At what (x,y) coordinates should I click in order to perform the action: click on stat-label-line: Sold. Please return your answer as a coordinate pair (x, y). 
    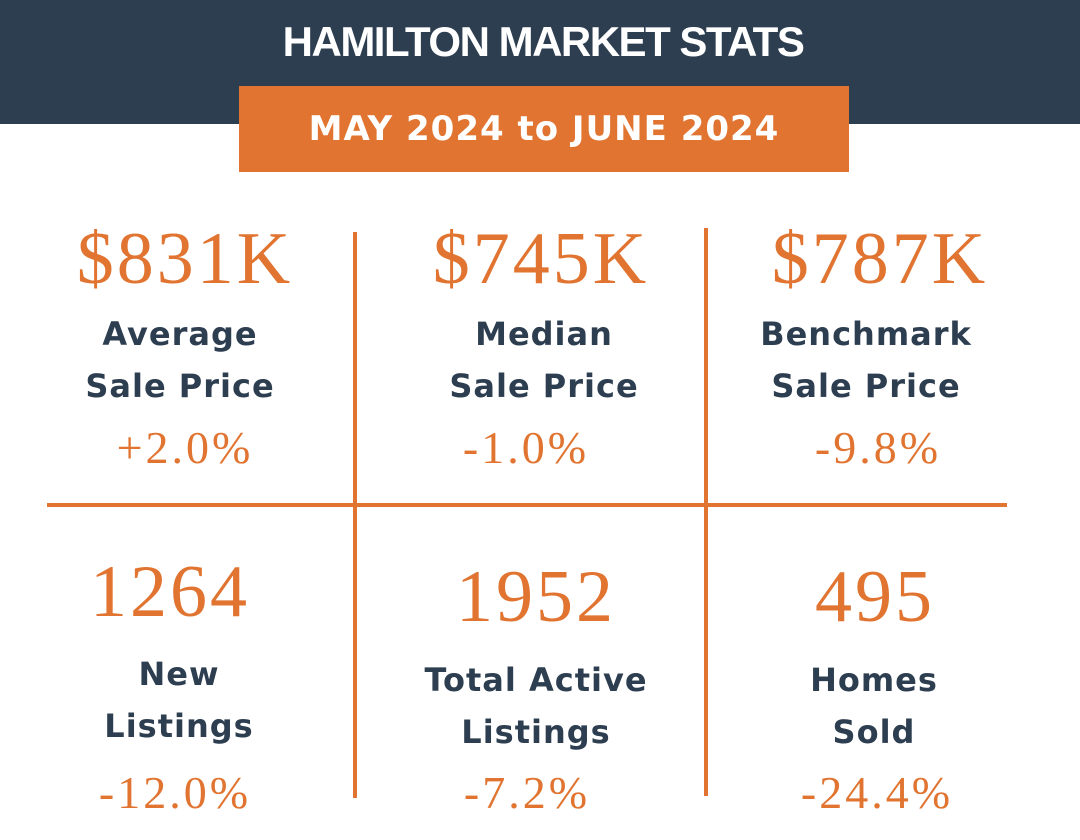
    Looking at the image, I should click on (874, 732).